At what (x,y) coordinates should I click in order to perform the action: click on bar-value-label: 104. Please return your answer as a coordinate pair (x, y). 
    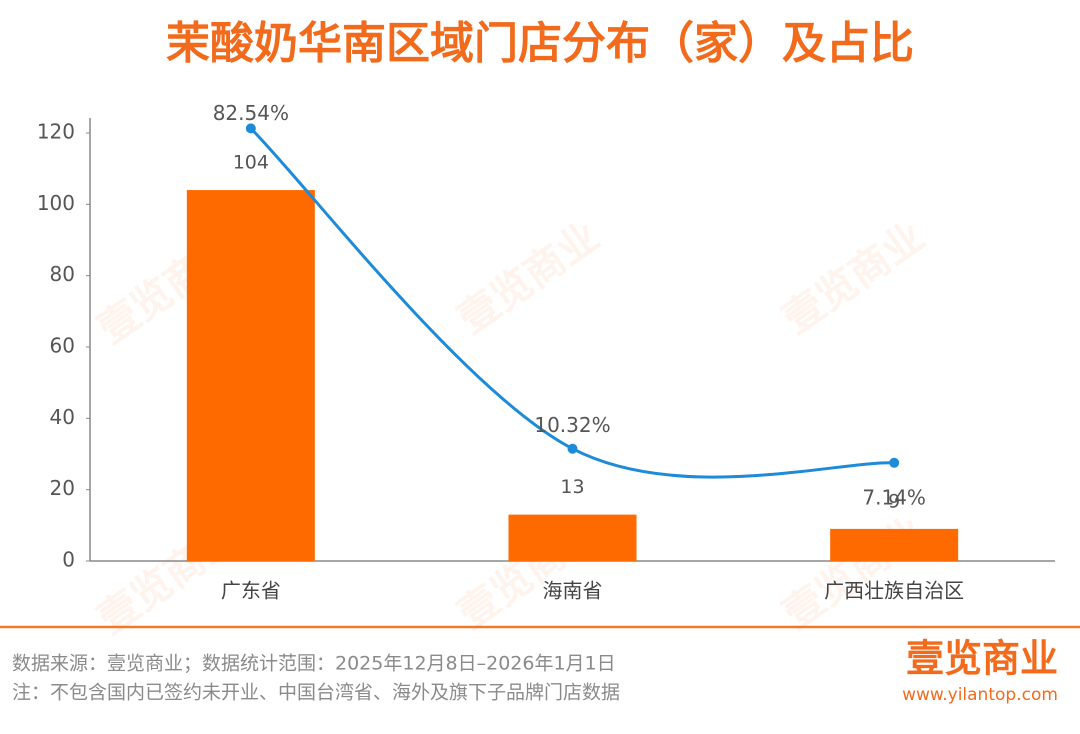
    Looking at the image, I should click on (251, 163).